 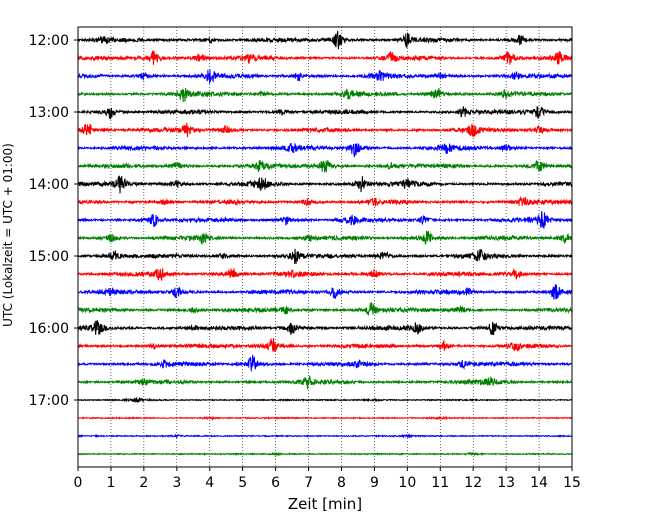 I want to click on y-tick-label: 16:00, so click(x=49, y=329).